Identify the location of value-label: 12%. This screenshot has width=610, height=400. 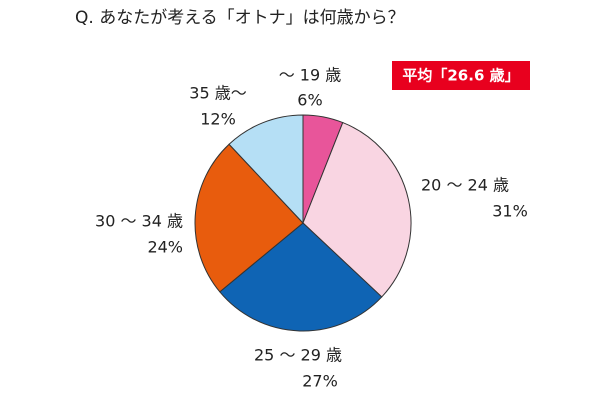
(218, 119).